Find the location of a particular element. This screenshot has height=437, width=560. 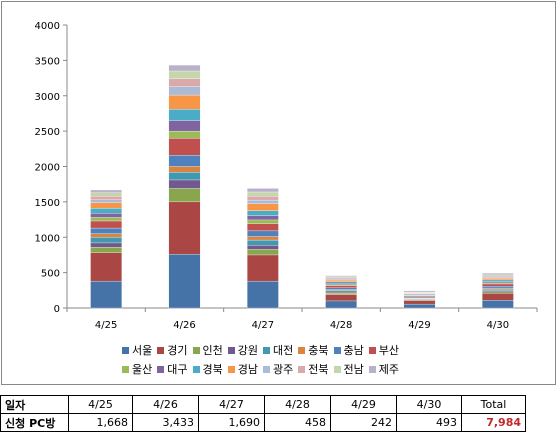

x-tick-label: 4/29 is located at coordinates (419, 325).